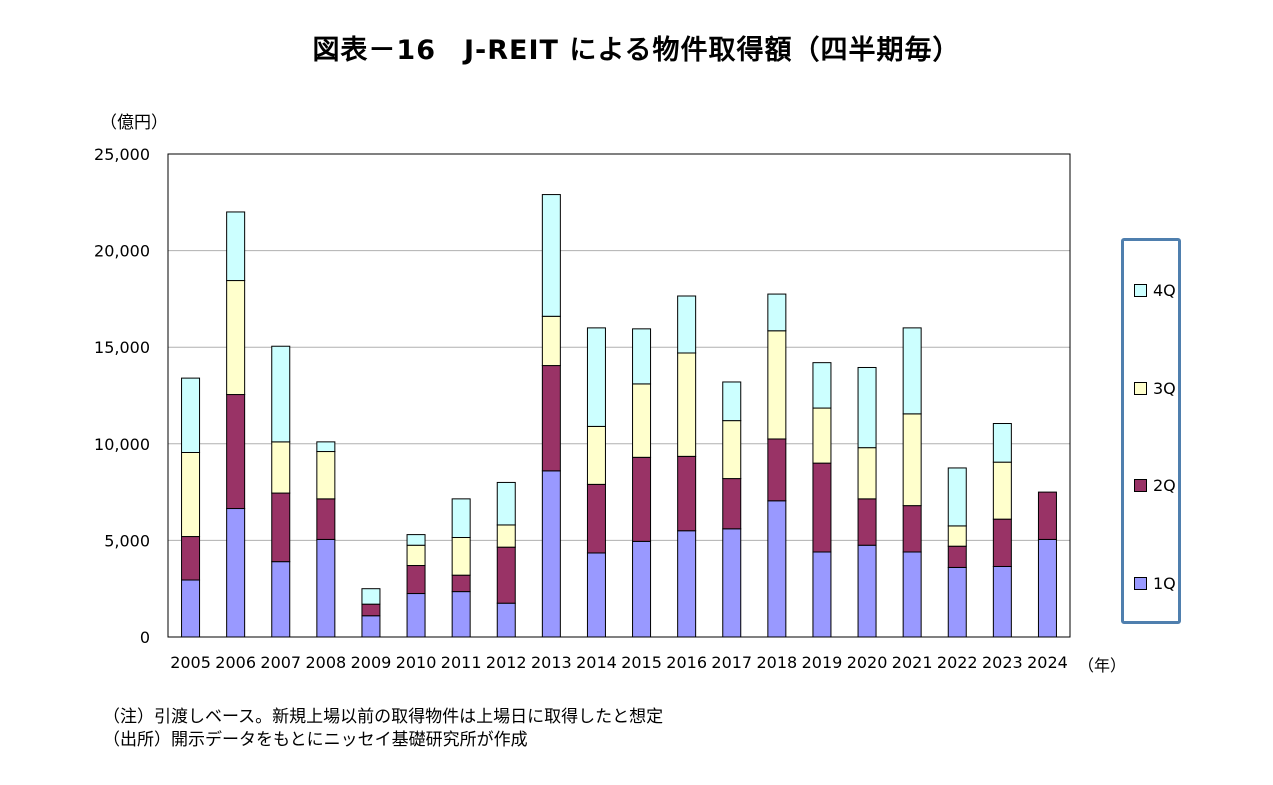 This screenshot has height=785, width=1273. What do you see at coordinates (596, 377) in the screenshot?
I see `bar-segment-4q-2014` at bounding box center [596, 377].